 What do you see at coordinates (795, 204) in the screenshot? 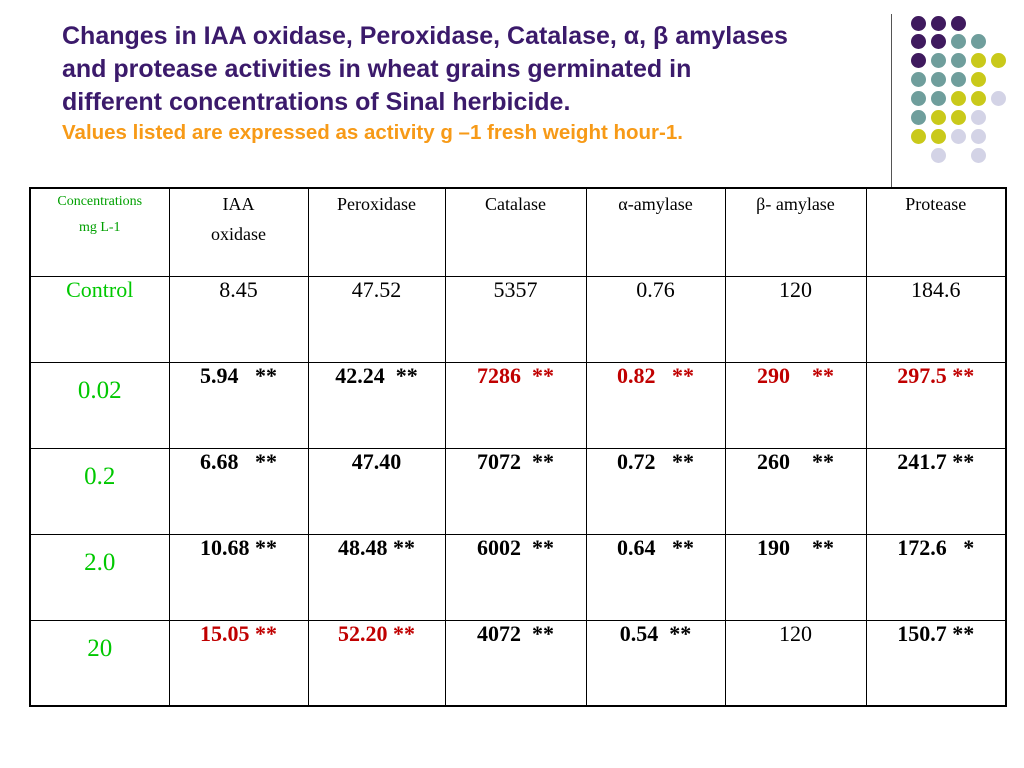
I see `header-line: β- amylase` at bounding box center [795, 204].